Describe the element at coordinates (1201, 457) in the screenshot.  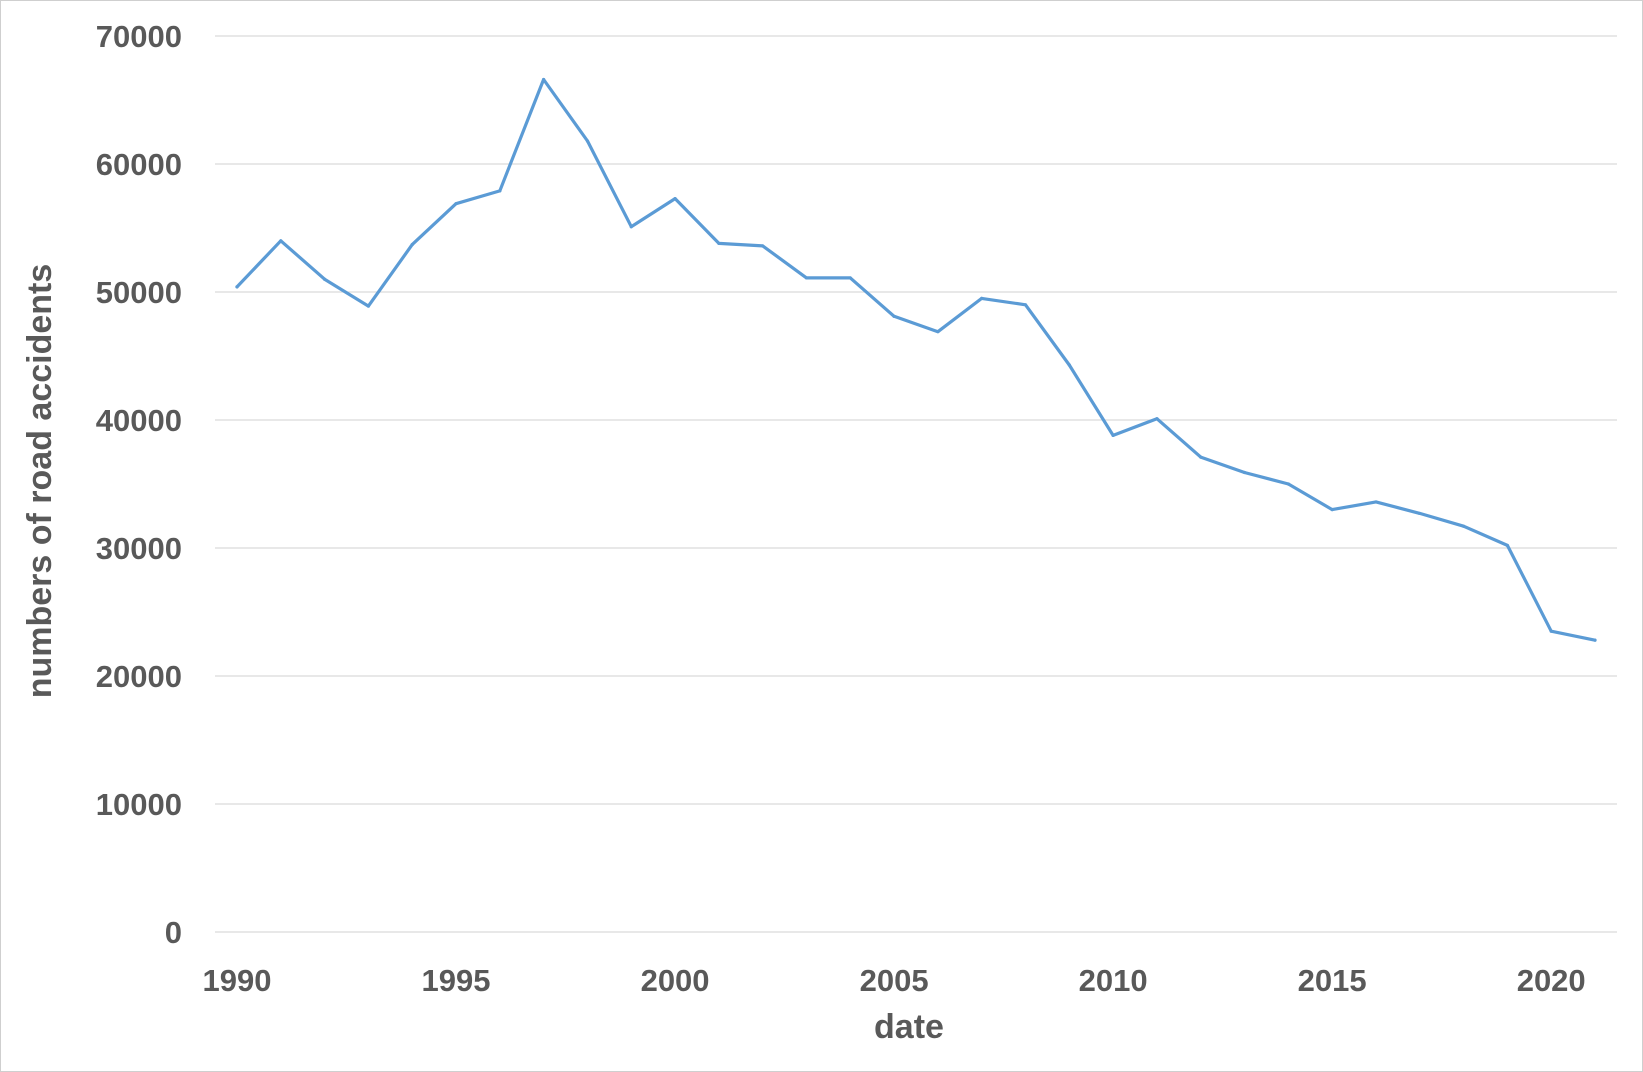
I see `data-point-2012` at that location.